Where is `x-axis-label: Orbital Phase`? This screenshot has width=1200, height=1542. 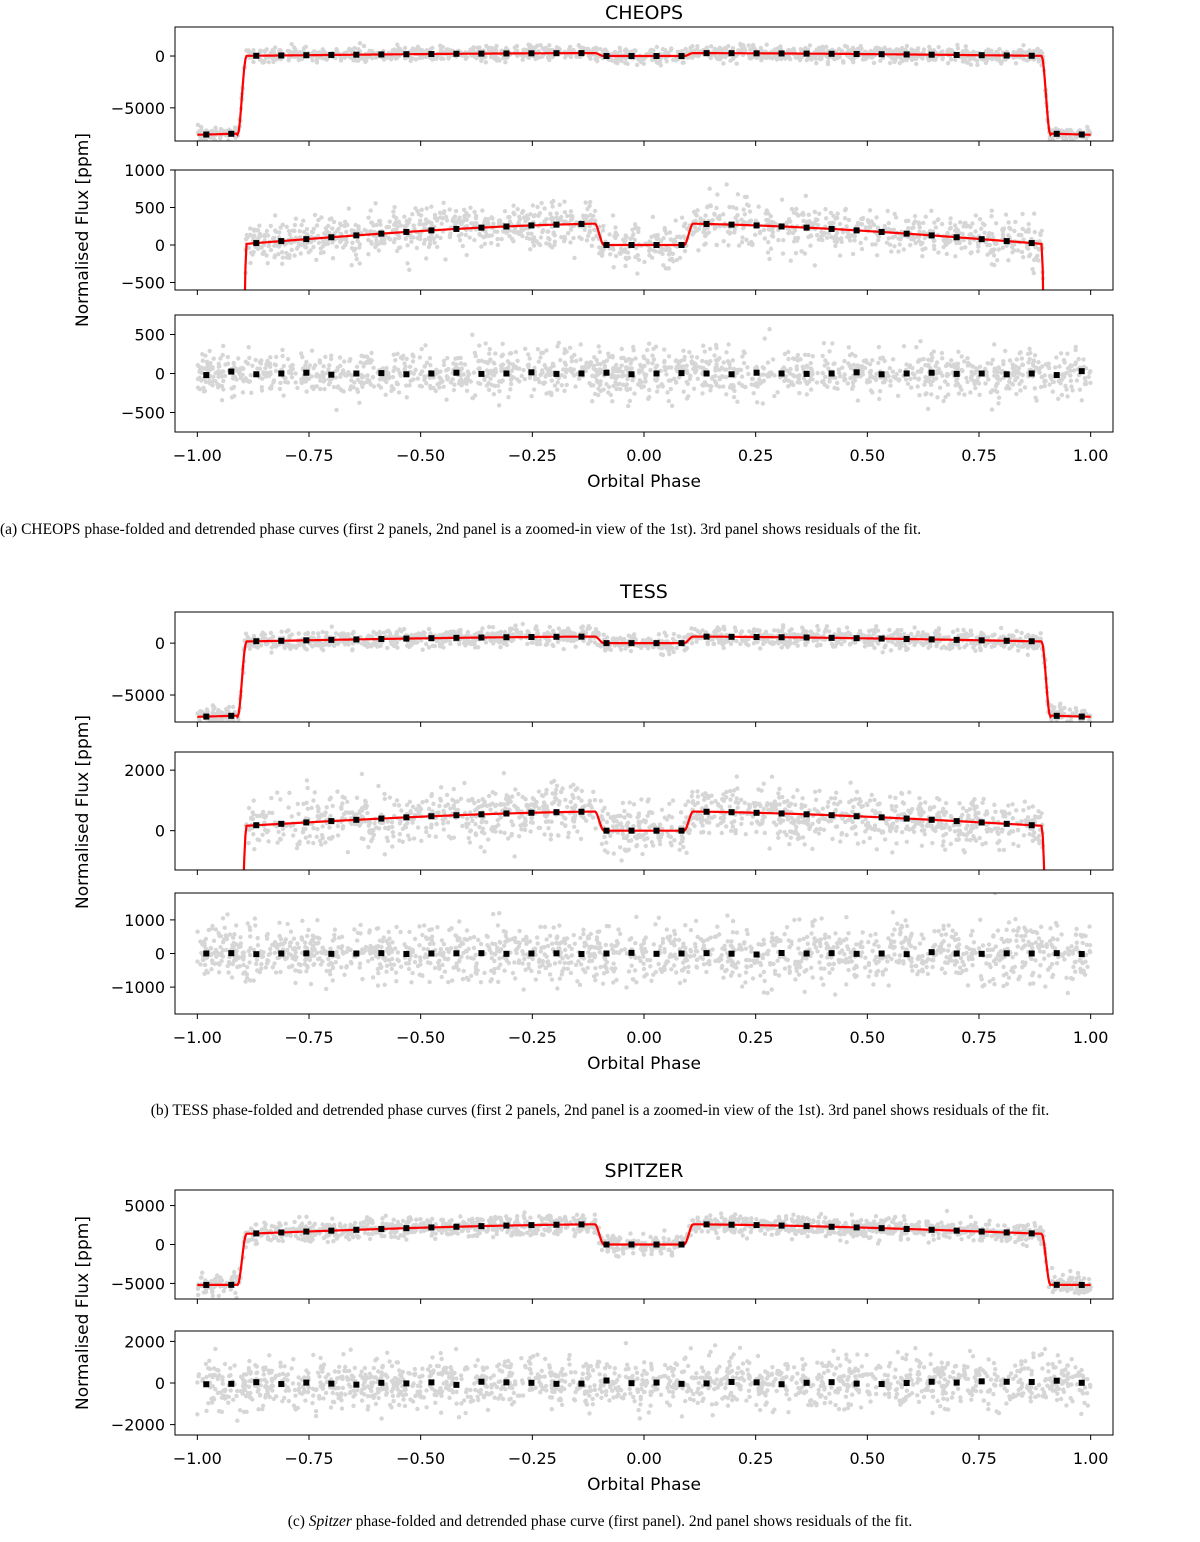
x-axis-label: Orbital Phase is located at coordinates (644, 482).